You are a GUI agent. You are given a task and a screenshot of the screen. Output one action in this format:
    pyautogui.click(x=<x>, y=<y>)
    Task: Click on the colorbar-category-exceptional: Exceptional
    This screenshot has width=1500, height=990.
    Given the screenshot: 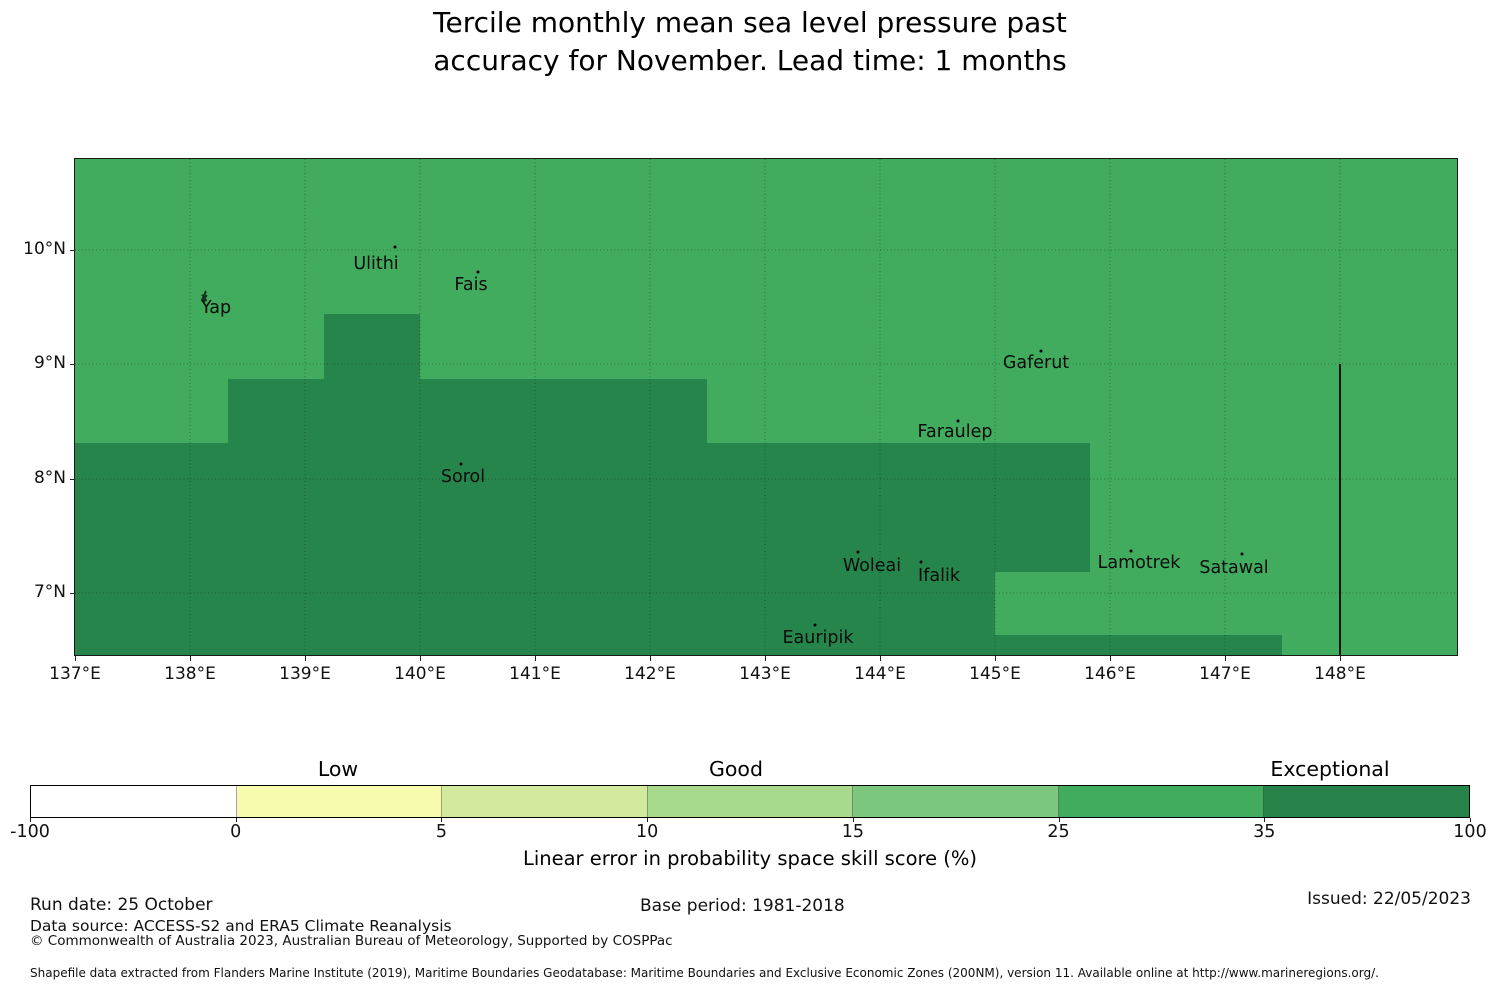 What is the action you would take?
    pyautogui.click(x=1330, y=769)
    